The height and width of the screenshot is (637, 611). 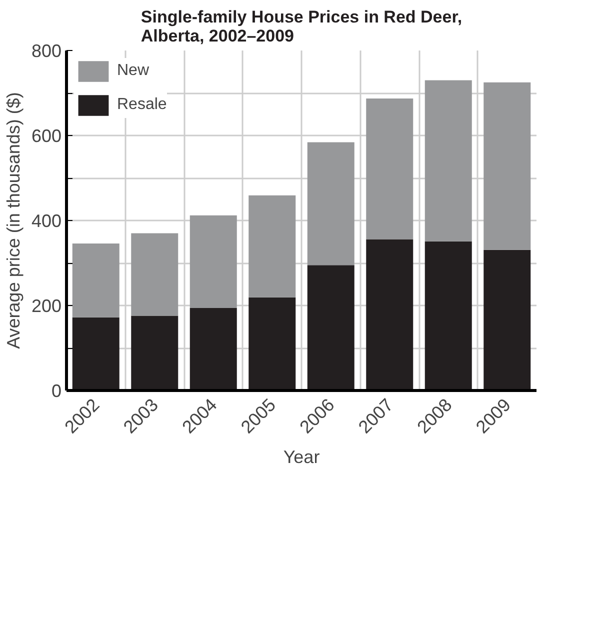 What do you see at coordinates (301, 27) in the screenshot?
I see `chart-title: Single-family House Prices in Red Deer, Alberta, 2002–2009` at bounding box center [301, 27].